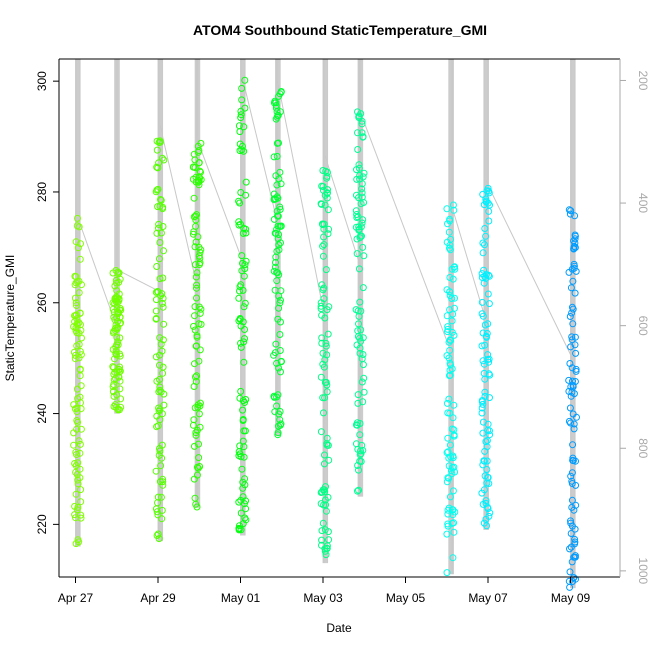 The height and width of the screenshot is (650, 650). What do you see at coordinates (42, 302) in the screenshot?
I see `y-tick-label: 260` at bounding box center [42, 302].